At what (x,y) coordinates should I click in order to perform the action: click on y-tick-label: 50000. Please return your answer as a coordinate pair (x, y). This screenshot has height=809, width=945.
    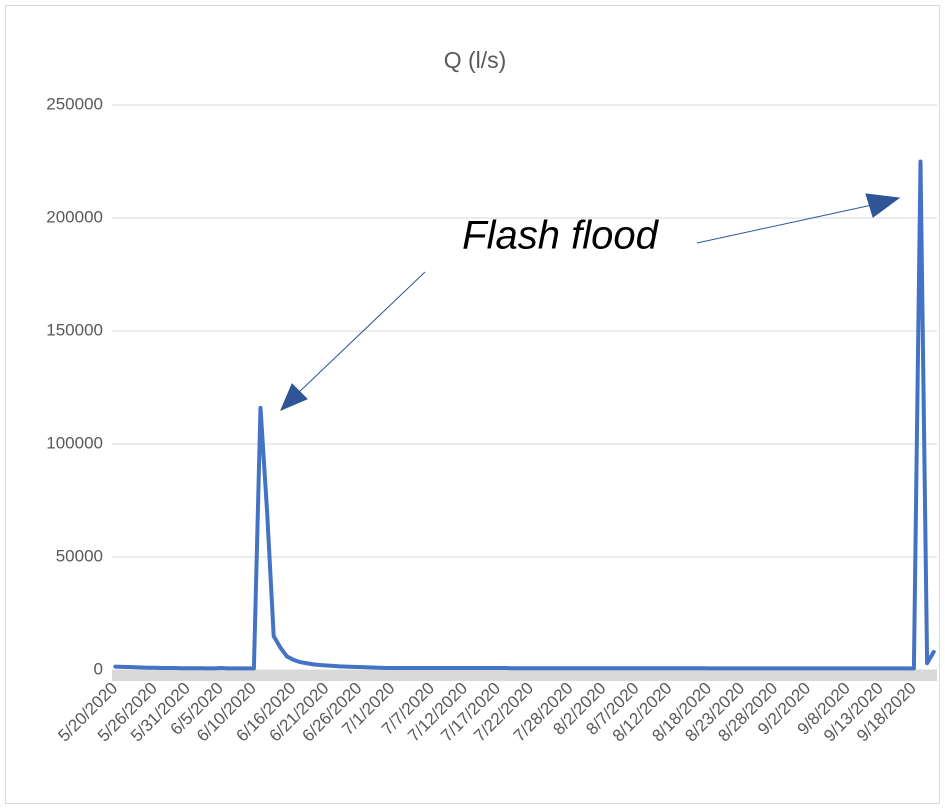
    Looking at the image, I should click on (79, 555).